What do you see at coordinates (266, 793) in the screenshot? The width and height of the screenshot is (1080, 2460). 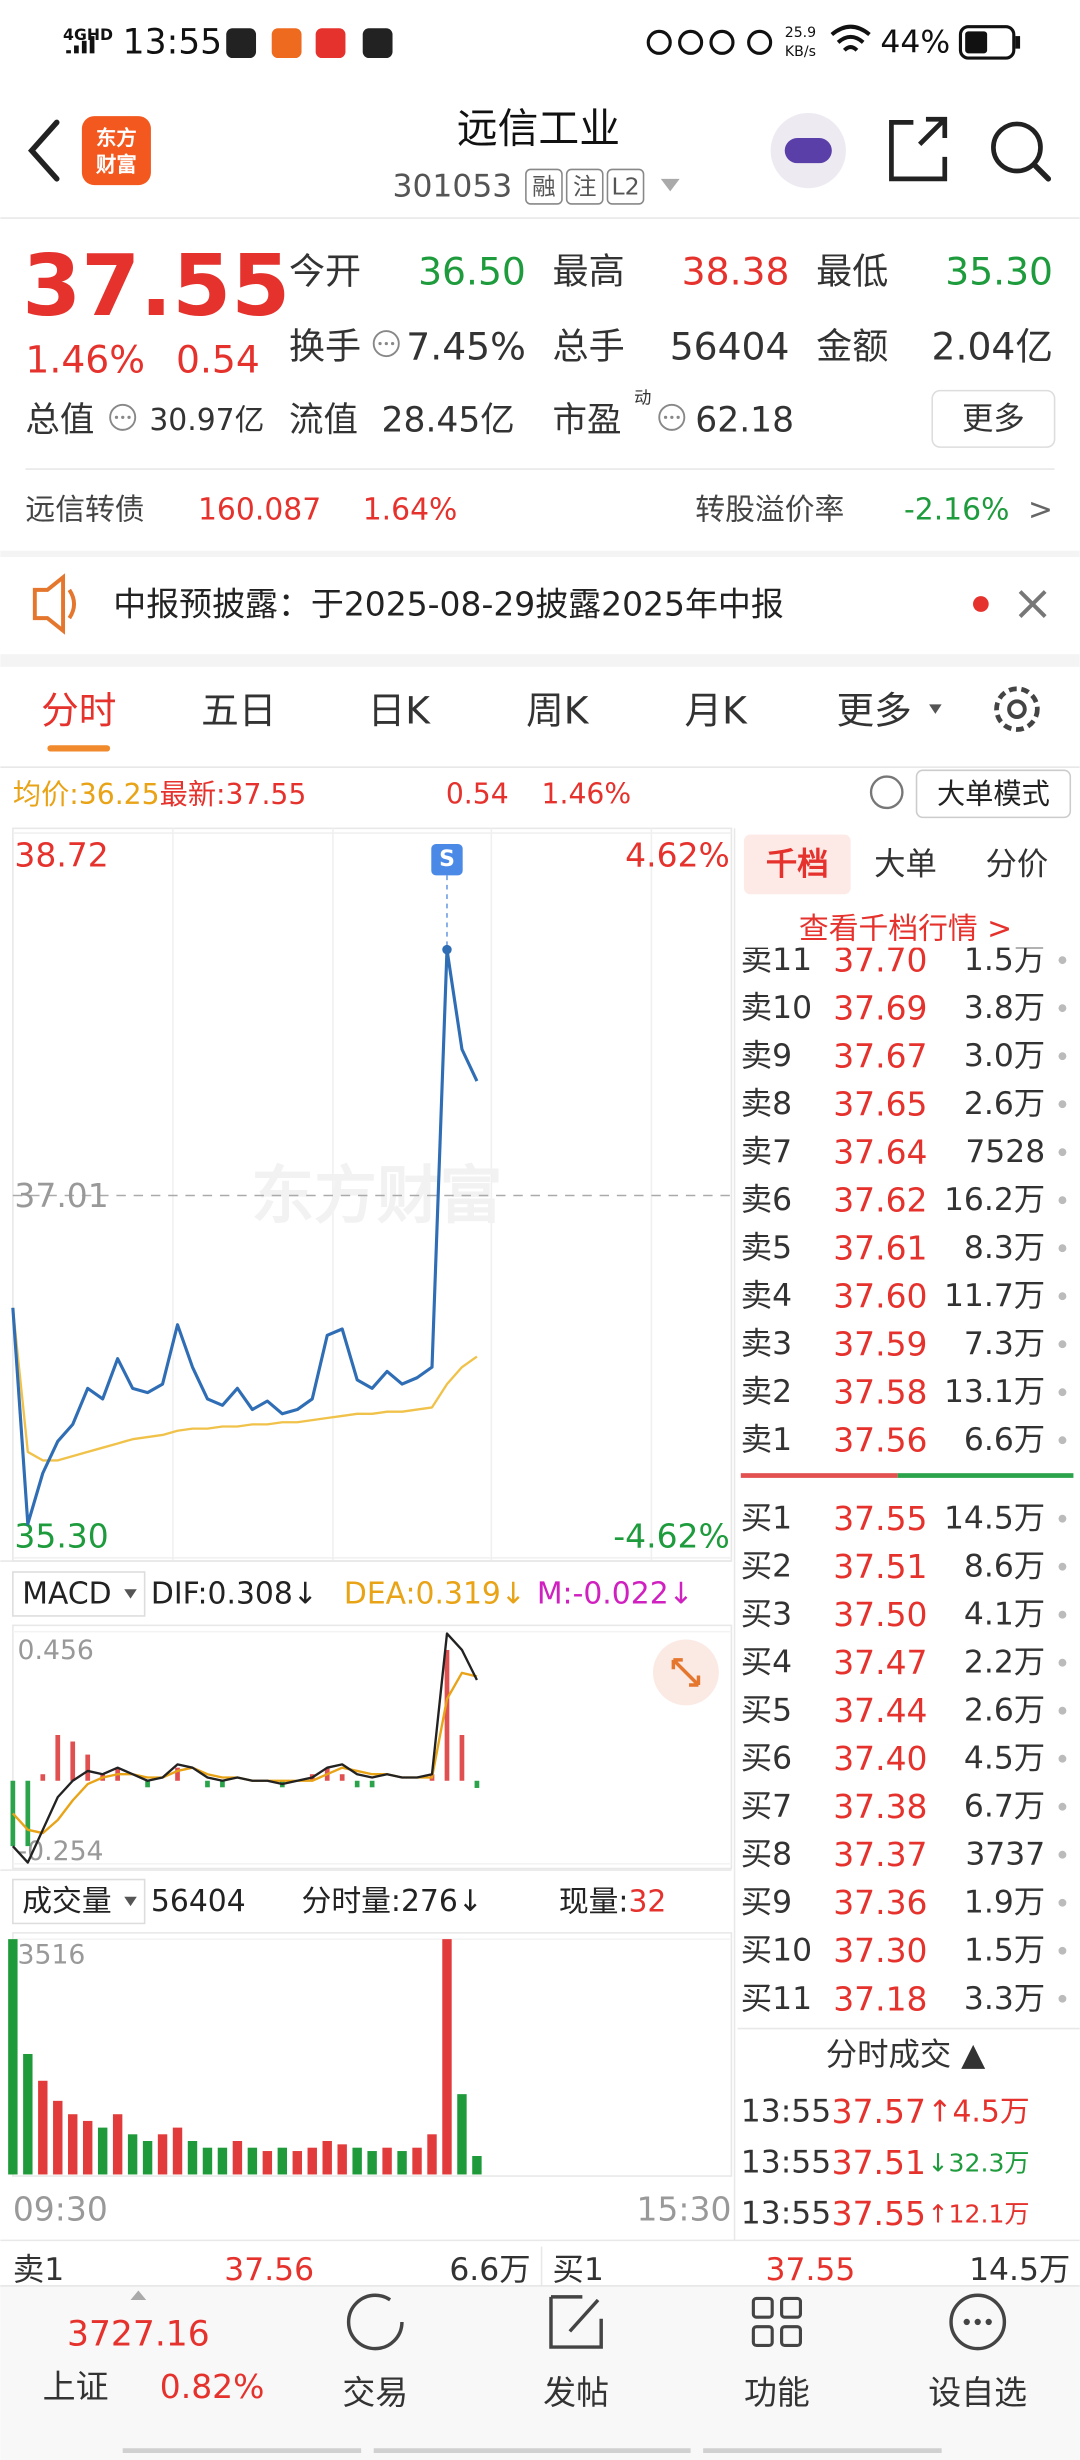 I see `last-value: 37.55` at bounding box center [266, 793].